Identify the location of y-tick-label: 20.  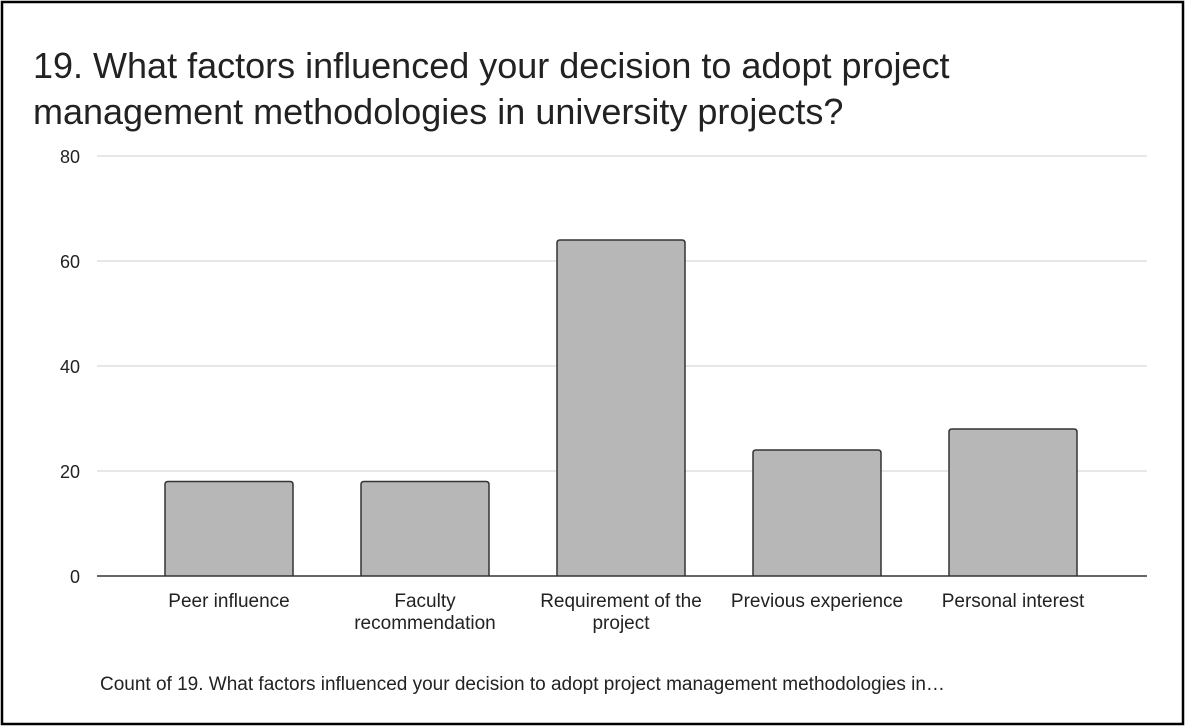
(70, 472).